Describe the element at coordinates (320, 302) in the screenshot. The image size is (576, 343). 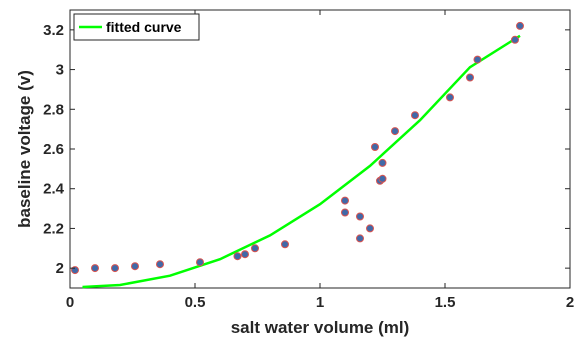
I see `x-tick-label: 1` at that location.